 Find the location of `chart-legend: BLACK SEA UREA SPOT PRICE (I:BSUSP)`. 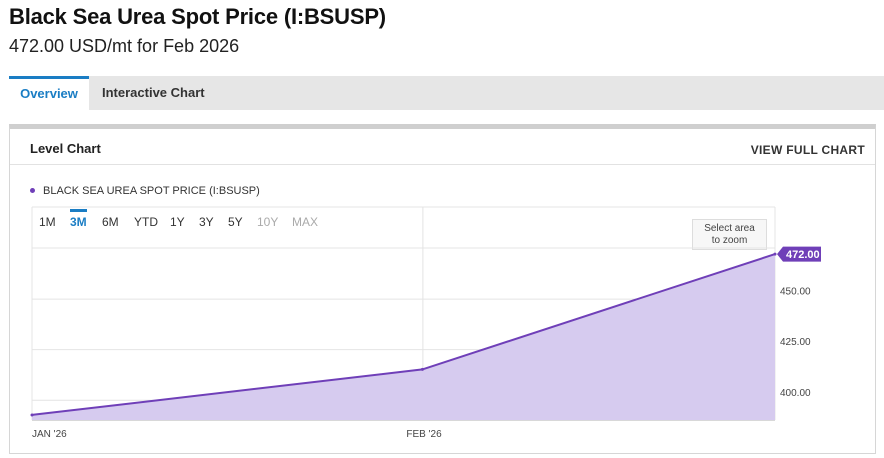

chart-legend: BLACK SEA UREA SPOT PRICE (I:BSUSP) is located at coordinates (145, 191).